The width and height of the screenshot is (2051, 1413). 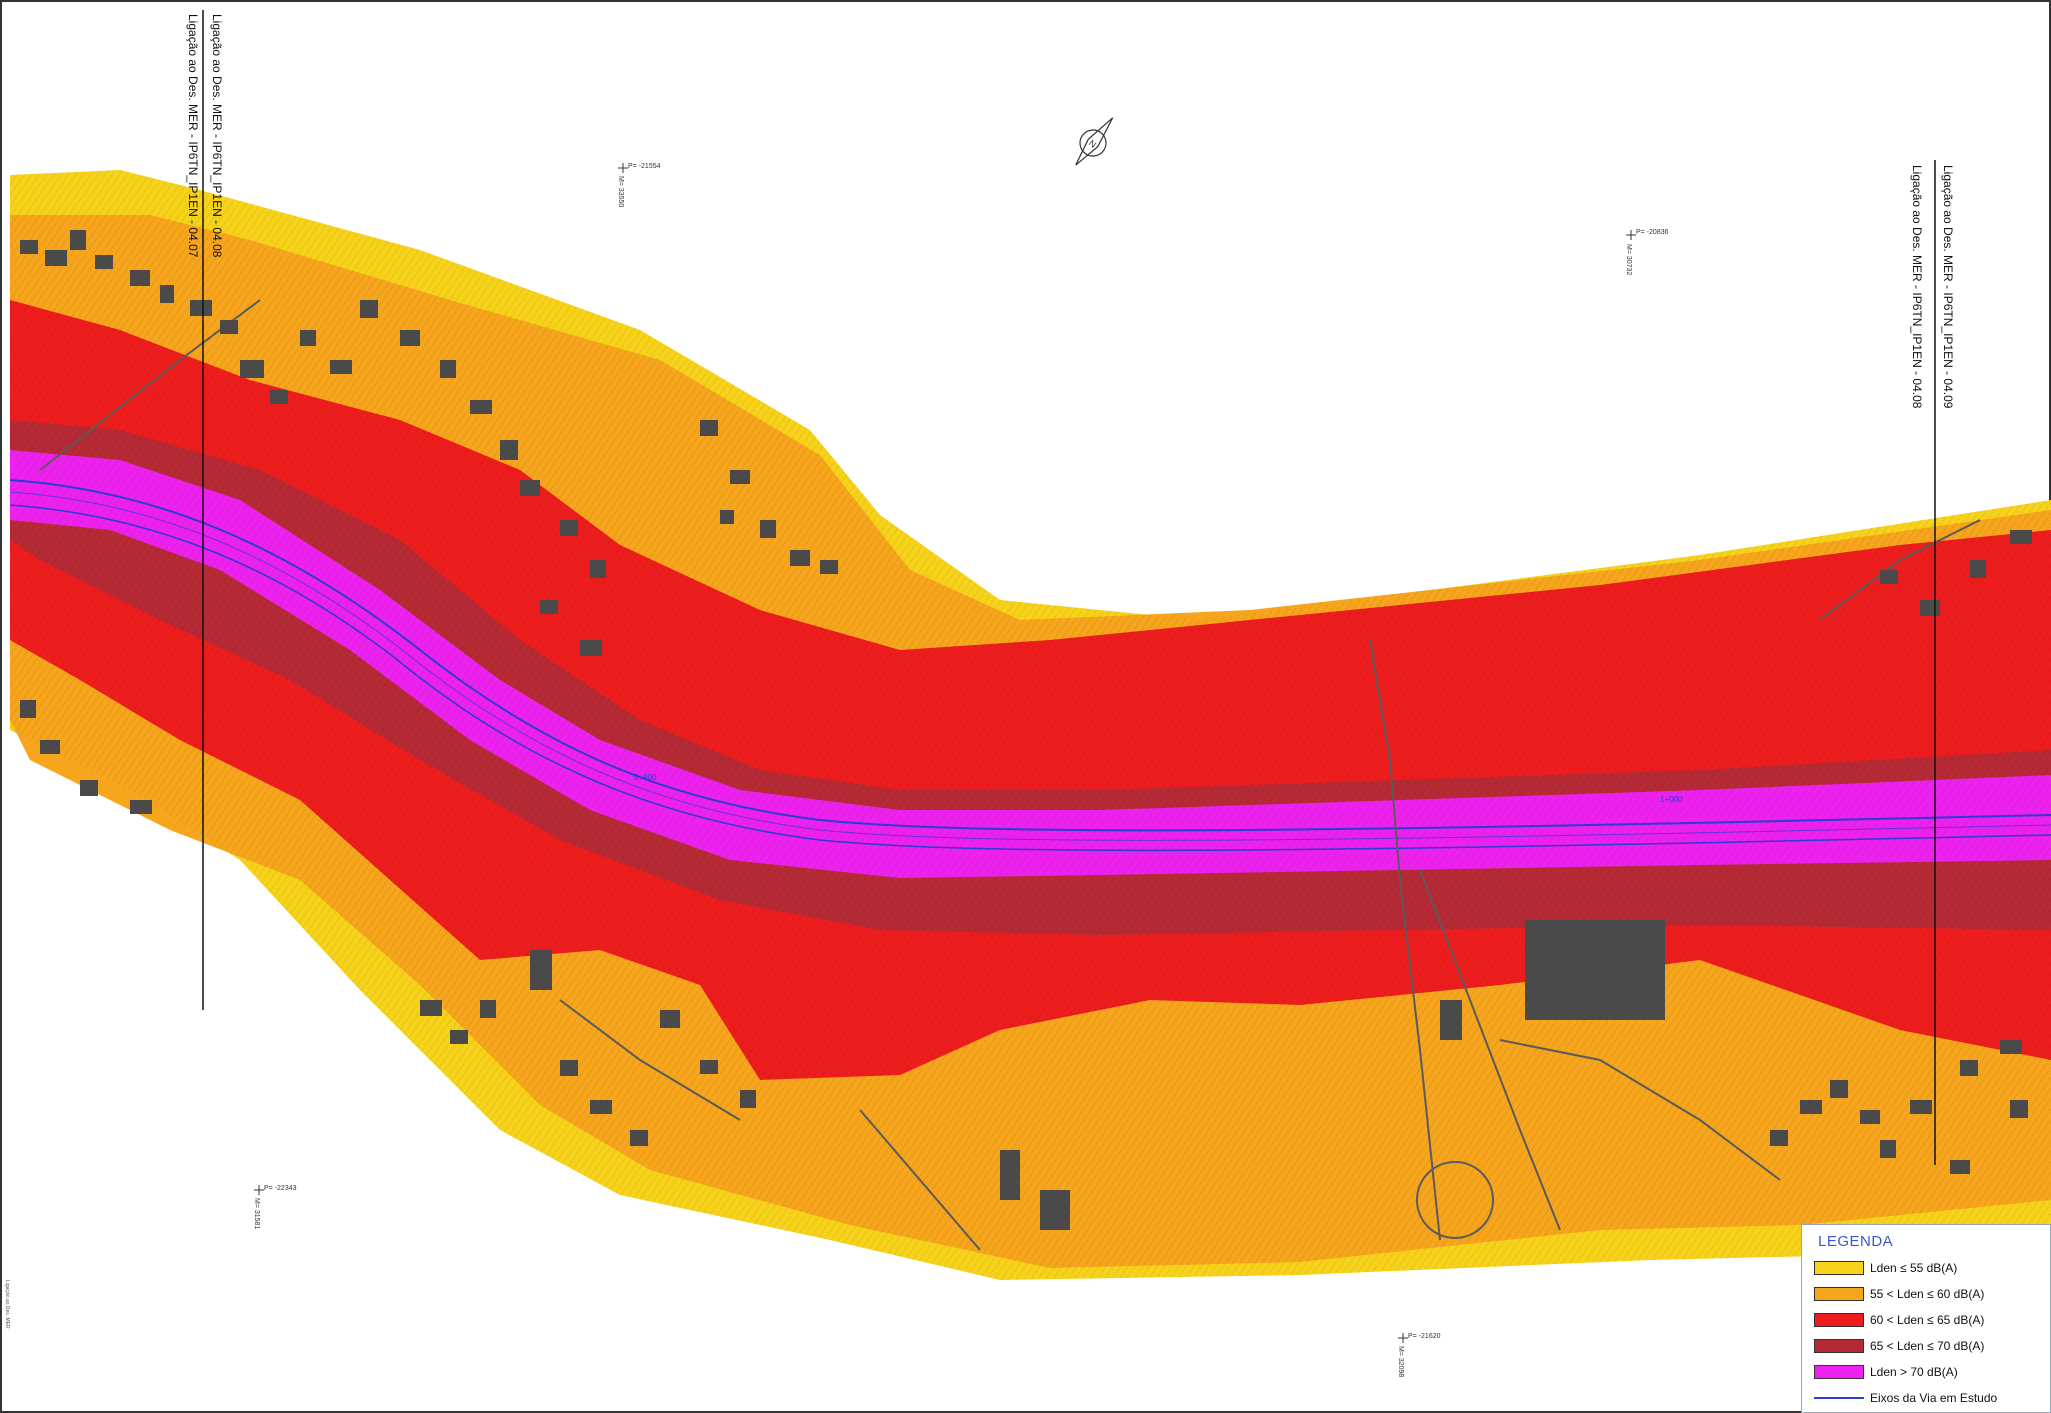 I want to click on legend-label: 60 < Lden ≤ 65 dB(A), so click(x=1927, y=1320).